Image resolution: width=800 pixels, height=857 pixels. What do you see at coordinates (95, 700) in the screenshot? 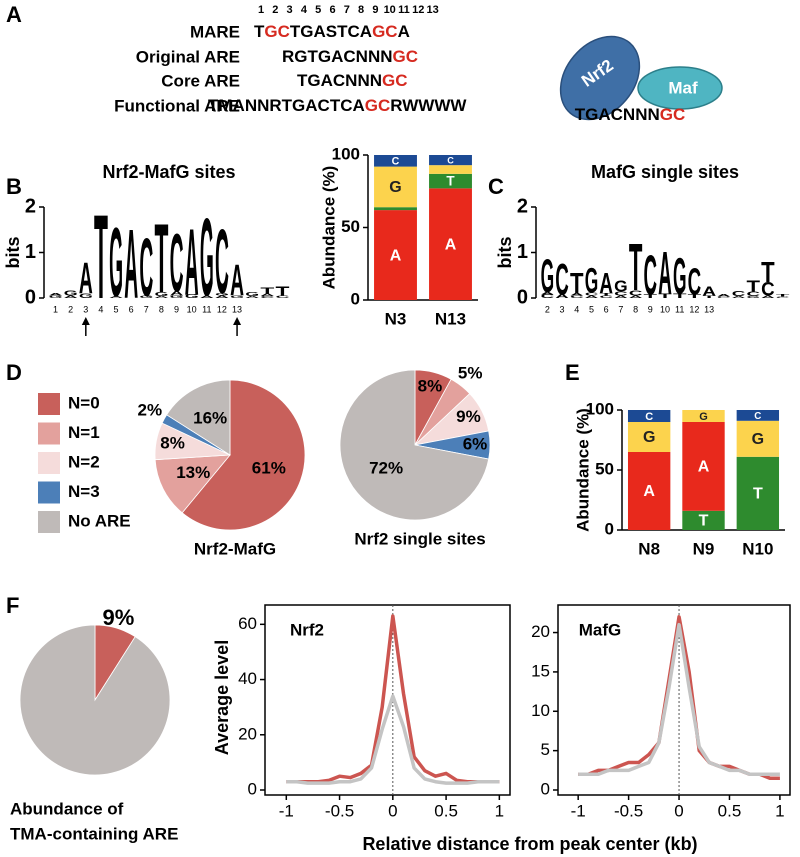
I see `pie-slice` at bounding box center [95, 700].